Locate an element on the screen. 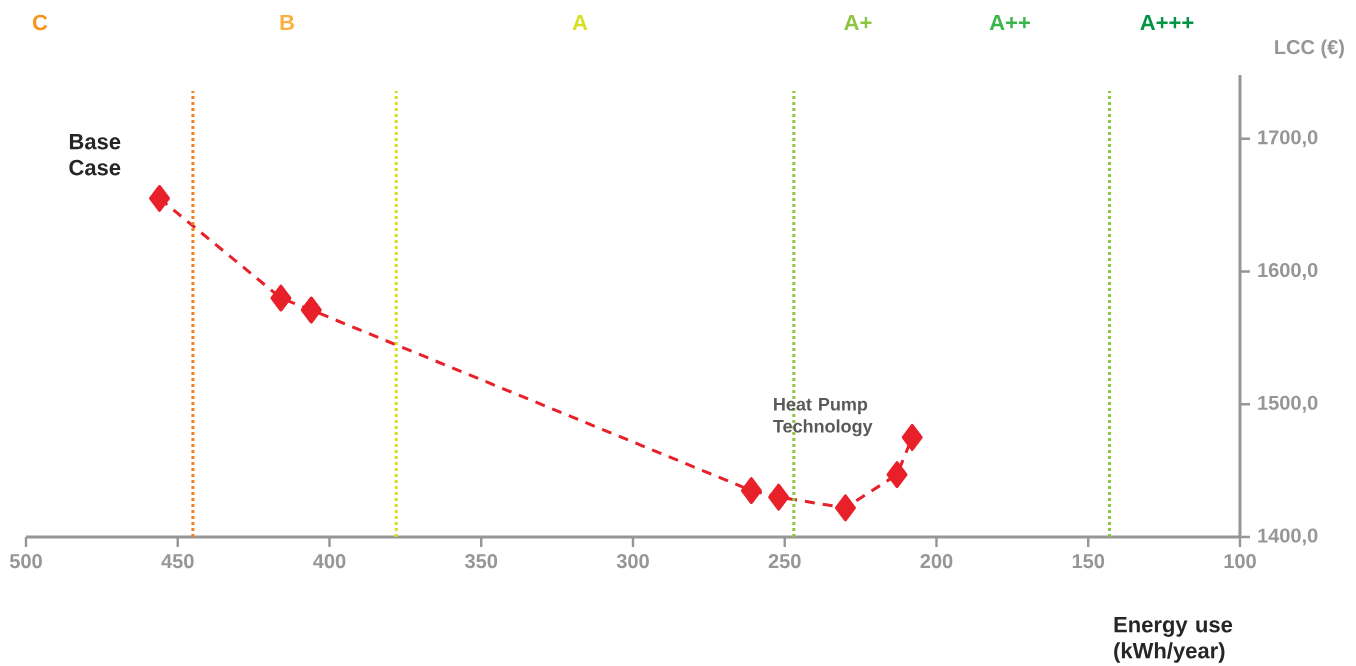 This screenshot has width=1356, height=666. text: C is located at coordinates (40, 22).